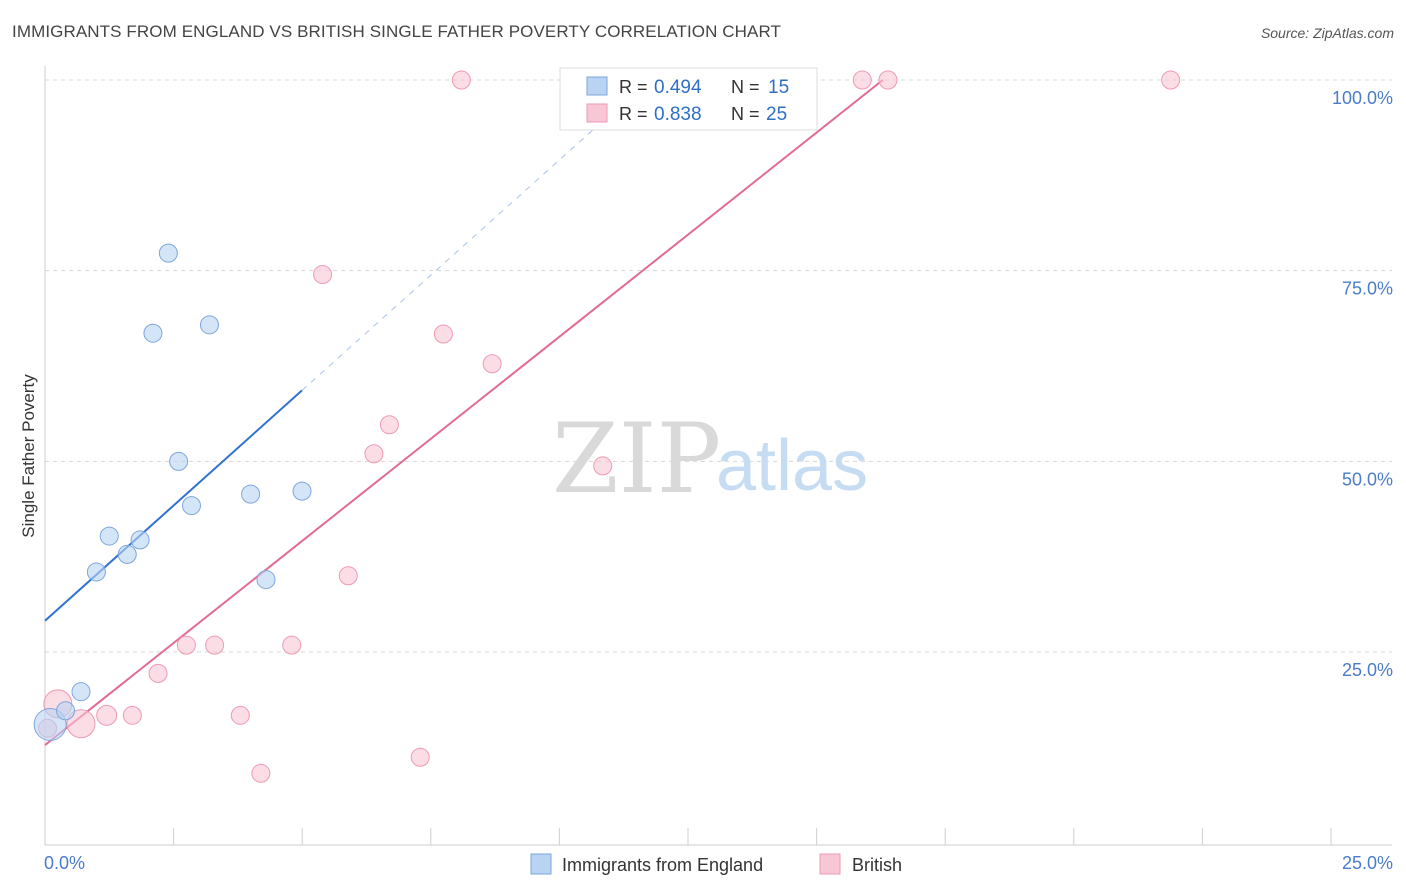 This screenshot has width=1406, height=892. I want to click on bottom-legend-swatch-pink, so click(830, 864).